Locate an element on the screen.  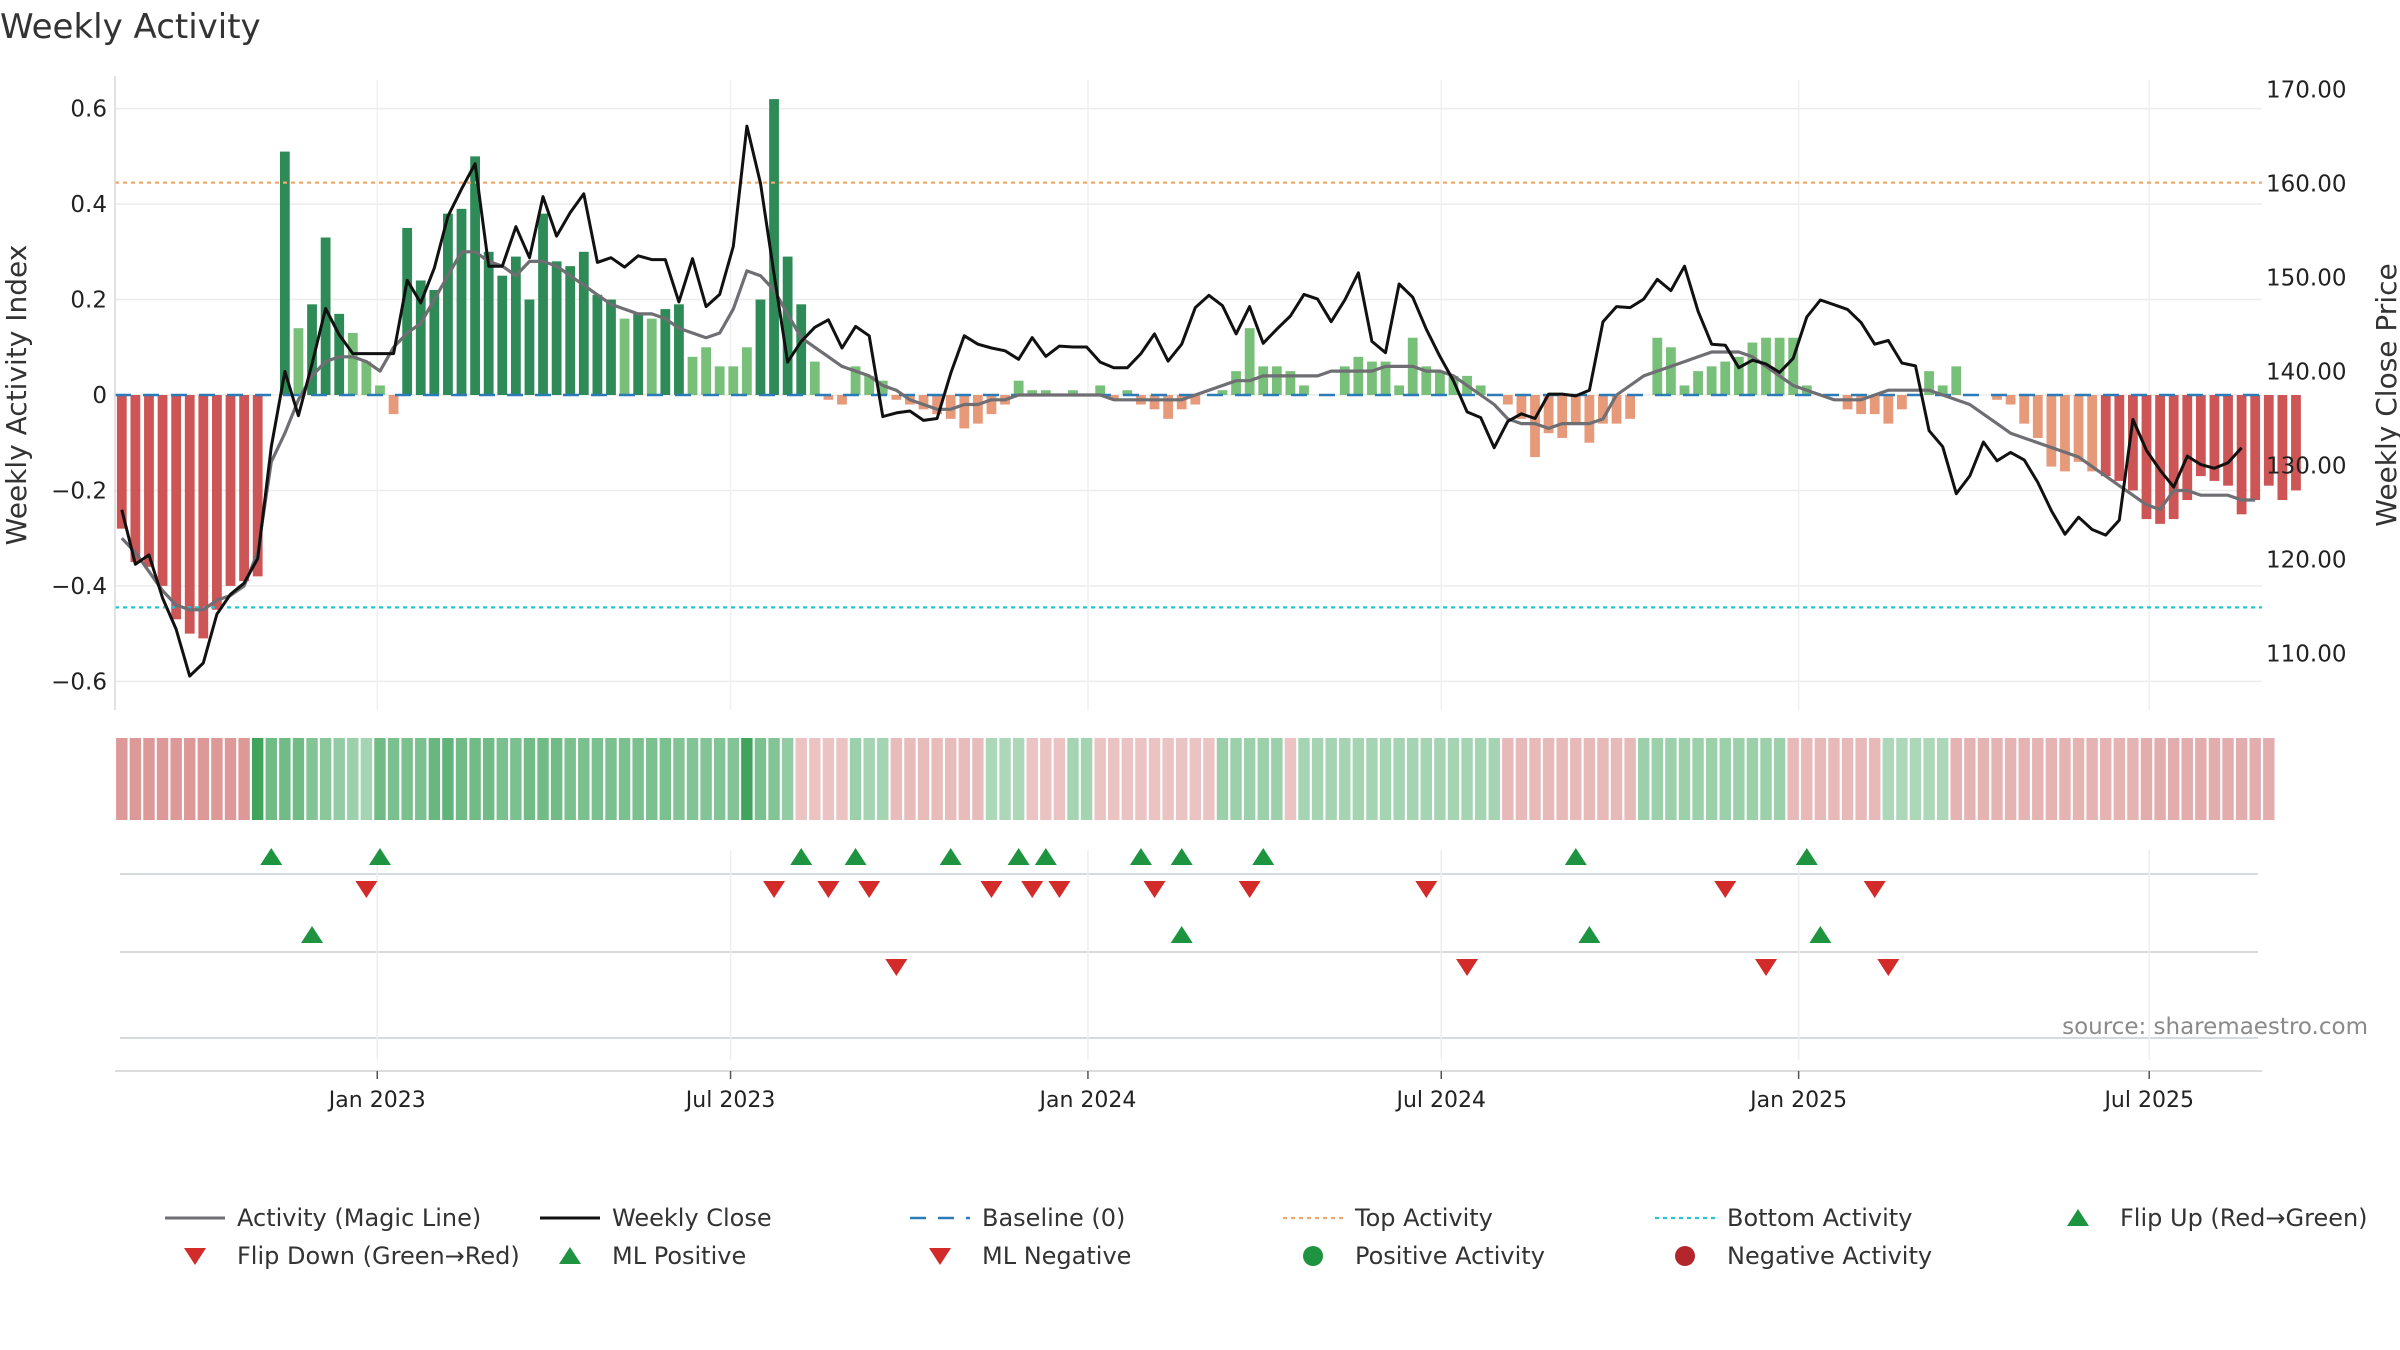
legend-label: Top Activity is located at coordinates (1423, 1218).